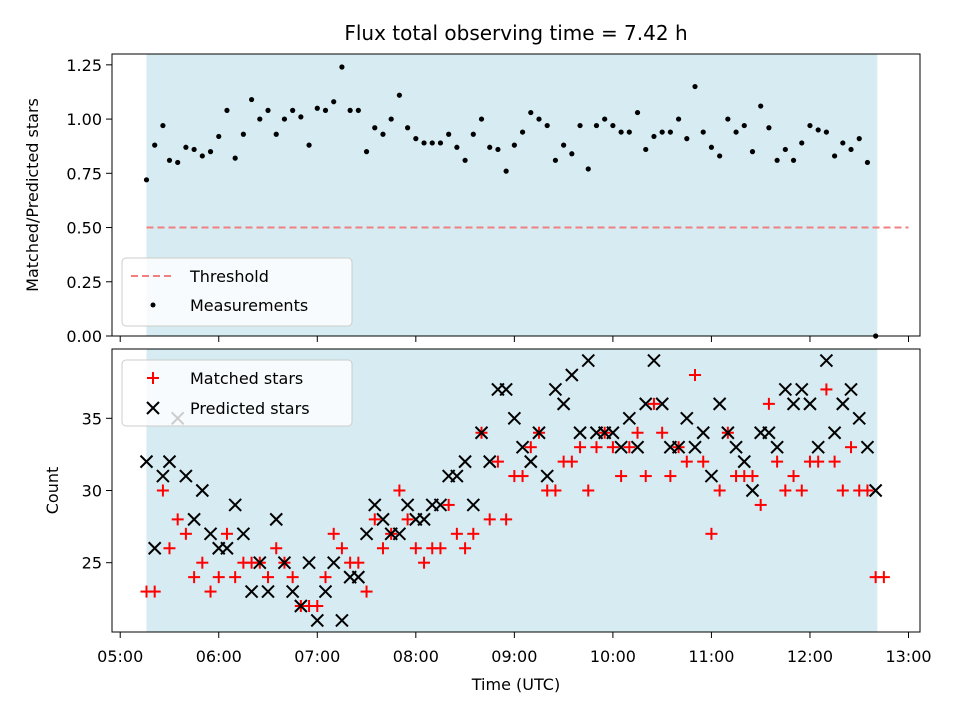 Image resolution: width=960 pixels, height=724 pixels. Describe the element at coordinates (249, 305) in the screenshot. I see `measurements-legend-label: Measurements` at that location.